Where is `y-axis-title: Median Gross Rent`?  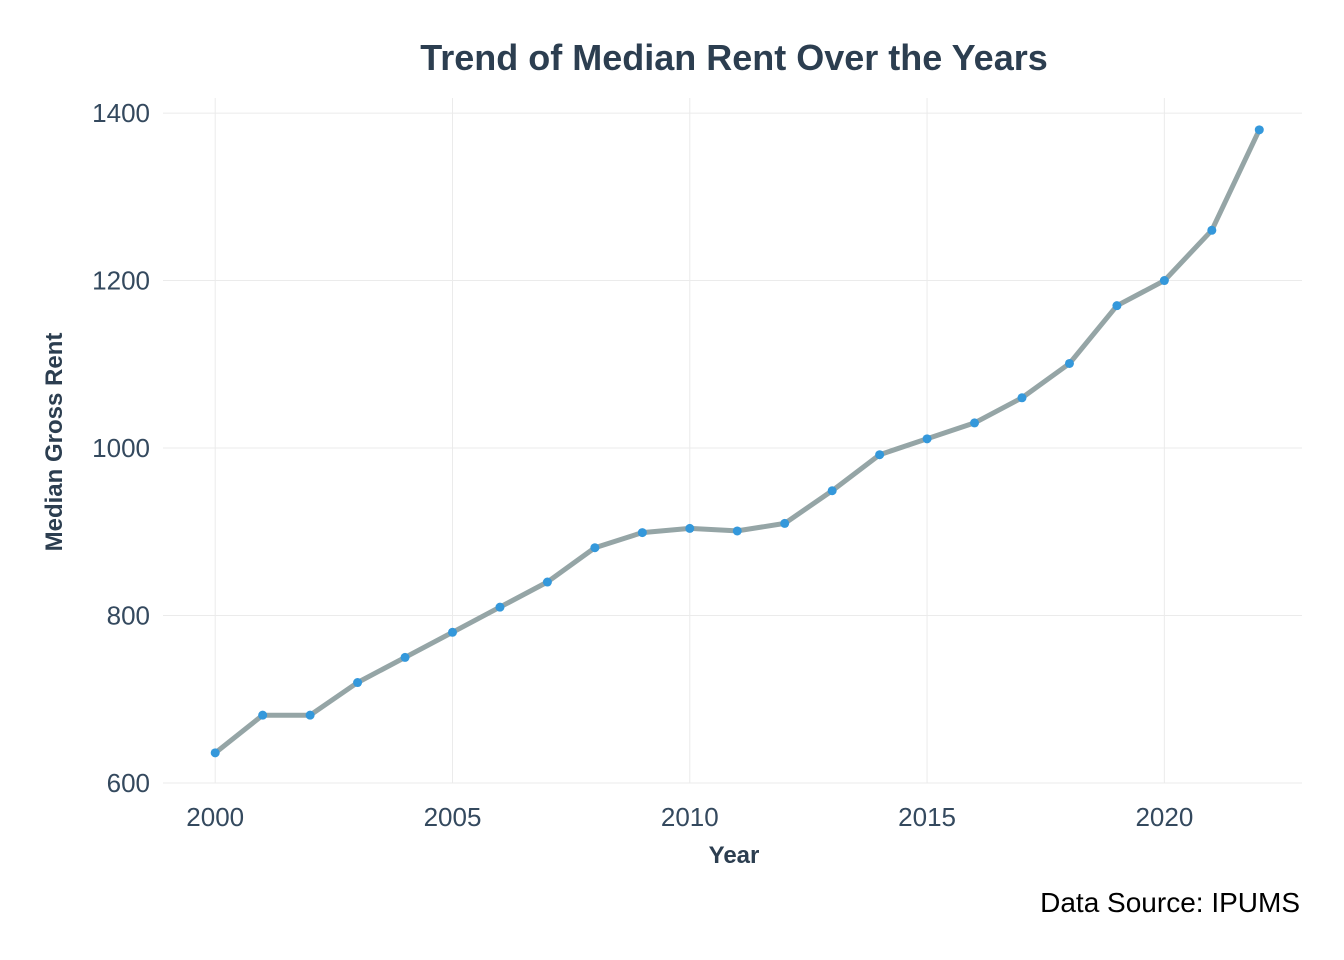
y-axis-title: Median Gross Rent is located at coordinates (54, 442).